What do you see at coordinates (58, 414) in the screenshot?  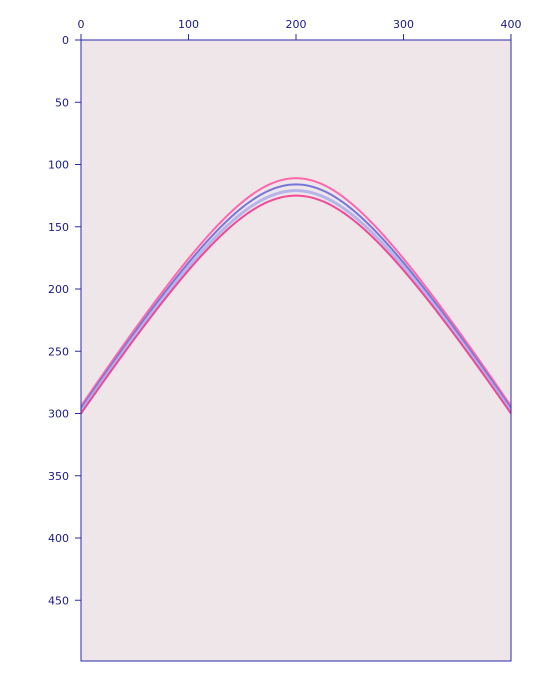 I see `y-tick-label: 300` at bounding box center [58, 414].